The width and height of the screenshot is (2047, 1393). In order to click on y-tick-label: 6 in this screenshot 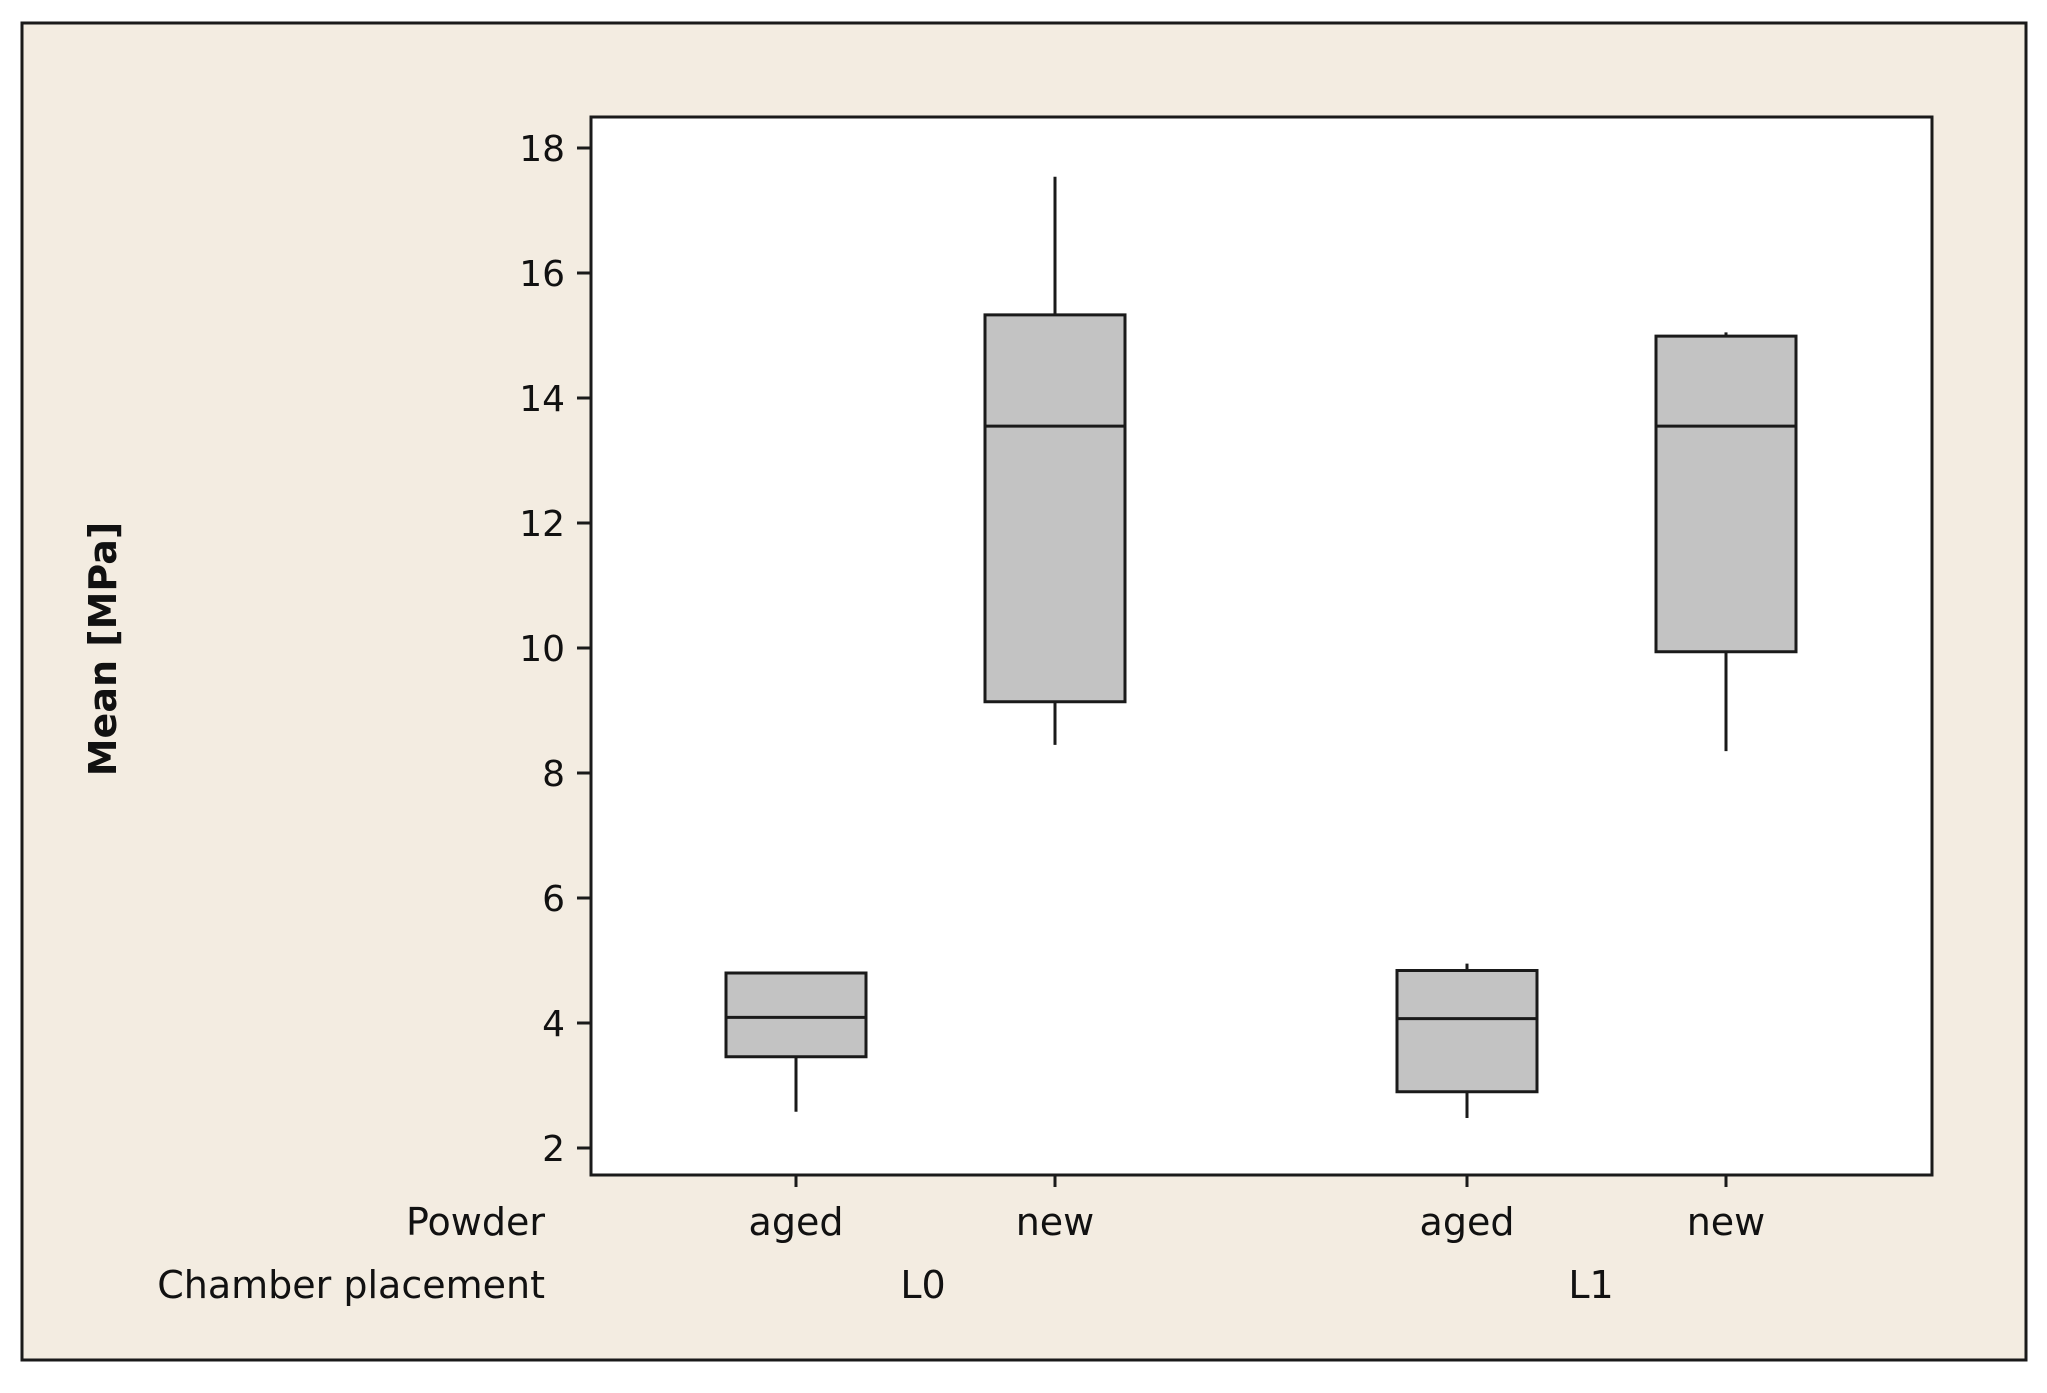, I will do `click(553, 899)`.